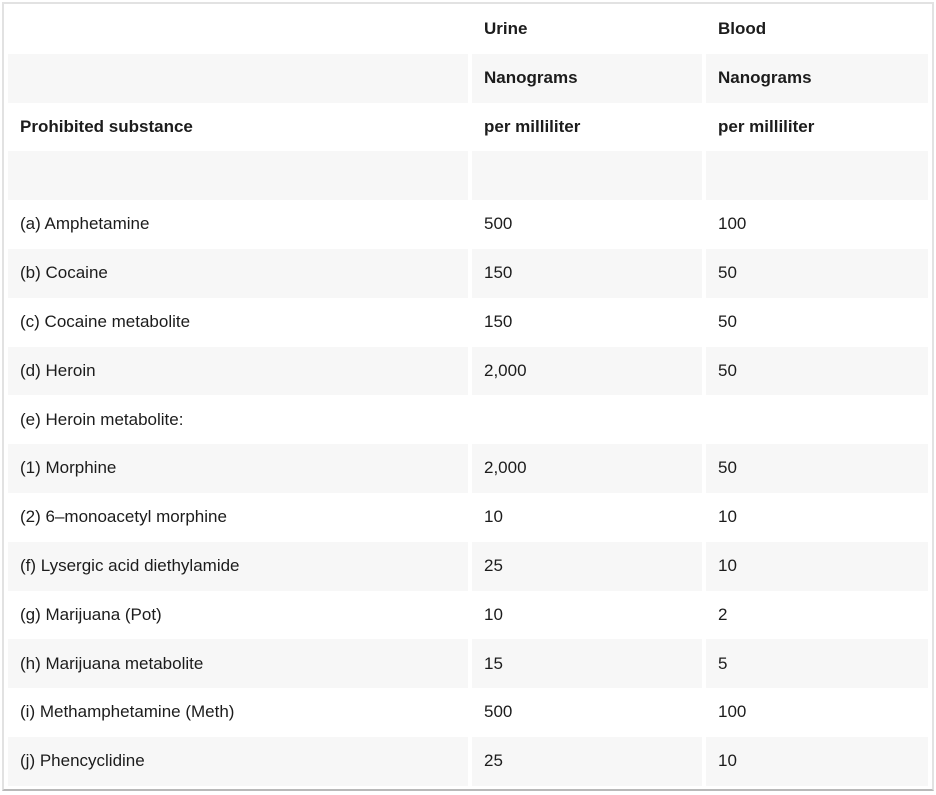 This screenshot has width=936, height=795. I want to click on table-row-marijuana-metabolite: (h) Marijuana metabolite 15 5, so click(468, 664).